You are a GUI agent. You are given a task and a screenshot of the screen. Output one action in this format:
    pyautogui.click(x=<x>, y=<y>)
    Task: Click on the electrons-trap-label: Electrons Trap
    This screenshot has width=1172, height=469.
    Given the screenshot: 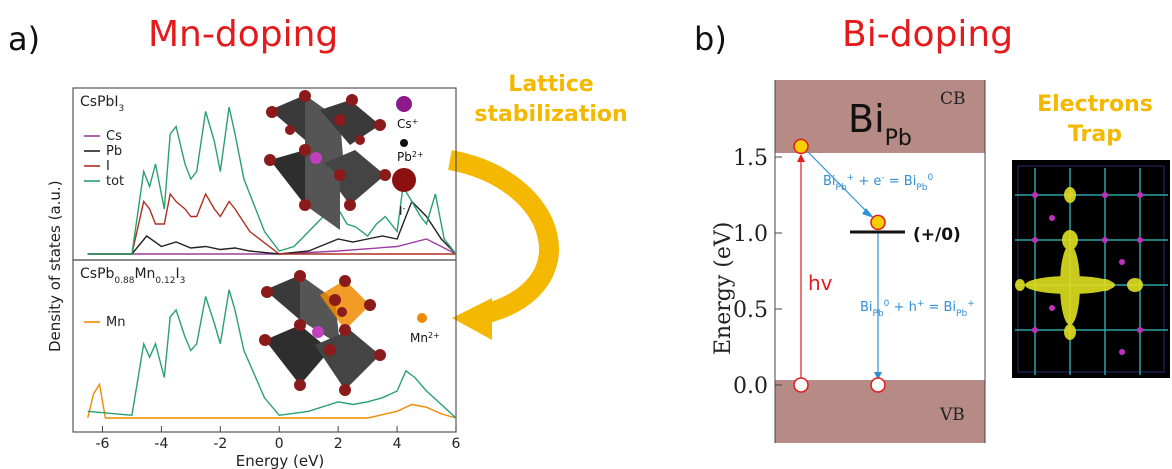 What is the action you would take?
    pyautogui.click(x=1095, y=120)
    